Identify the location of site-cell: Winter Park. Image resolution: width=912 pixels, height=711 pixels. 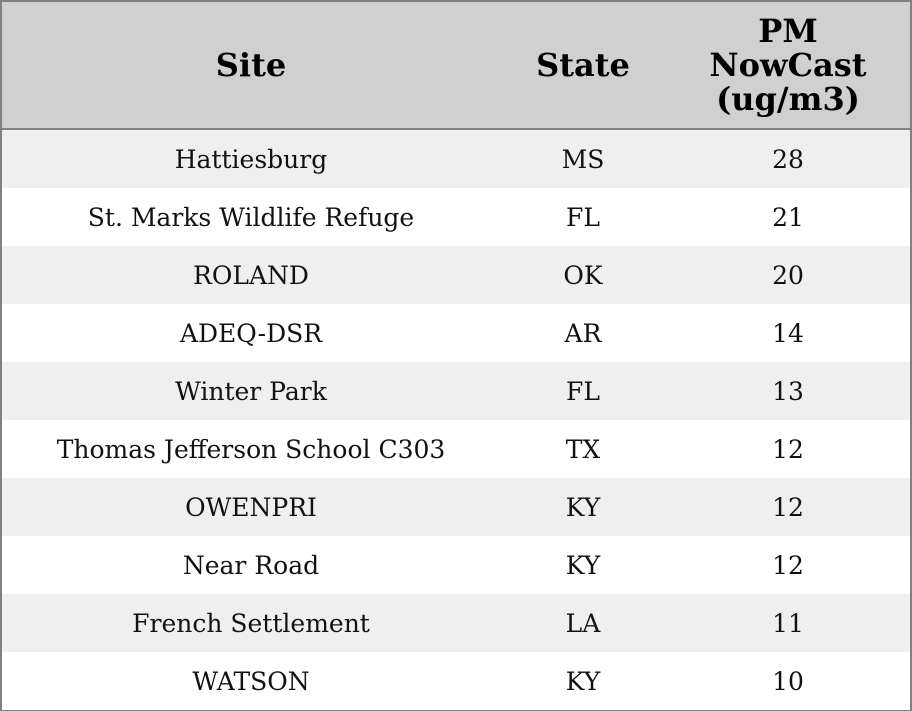
(251, 391).